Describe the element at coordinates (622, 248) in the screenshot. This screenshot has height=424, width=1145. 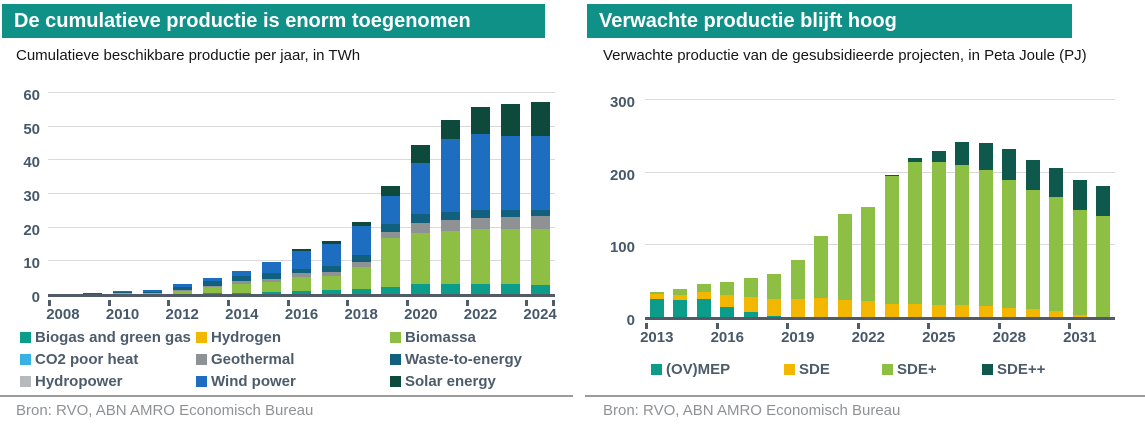
I see `y-axis-label-100: 100` at that location.